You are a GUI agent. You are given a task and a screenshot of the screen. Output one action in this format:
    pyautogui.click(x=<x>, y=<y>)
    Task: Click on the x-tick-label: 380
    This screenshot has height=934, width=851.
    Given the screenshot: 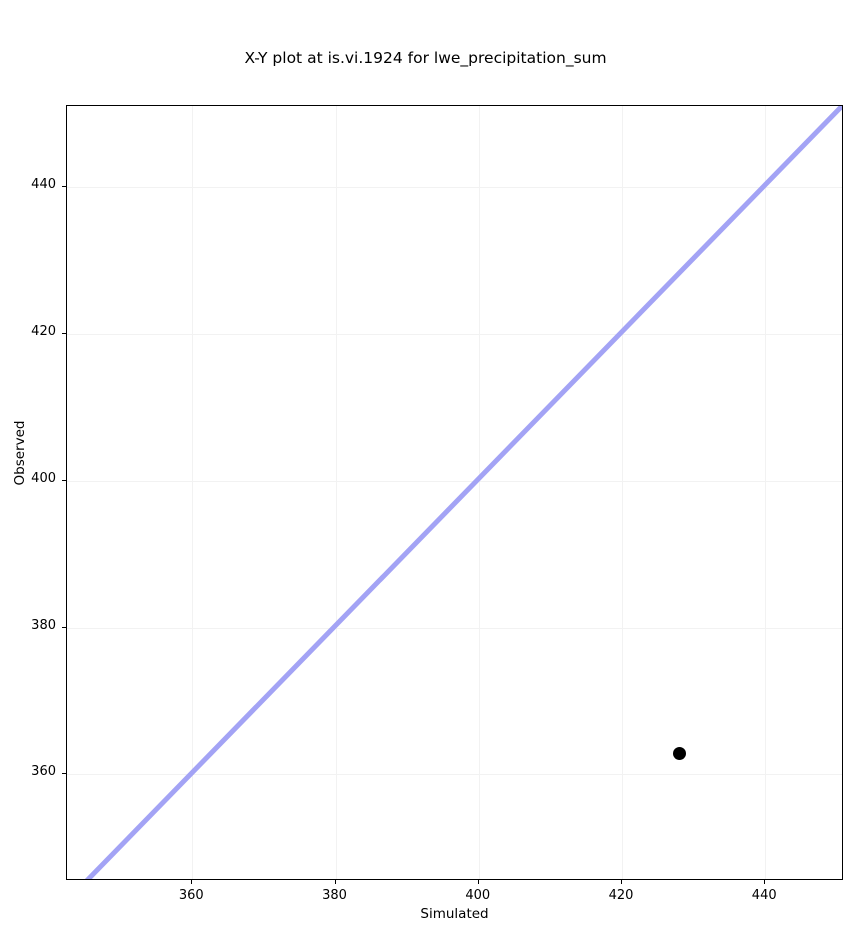 What is the action you would take?
    pyautogui.click(x=334, y=895)
    